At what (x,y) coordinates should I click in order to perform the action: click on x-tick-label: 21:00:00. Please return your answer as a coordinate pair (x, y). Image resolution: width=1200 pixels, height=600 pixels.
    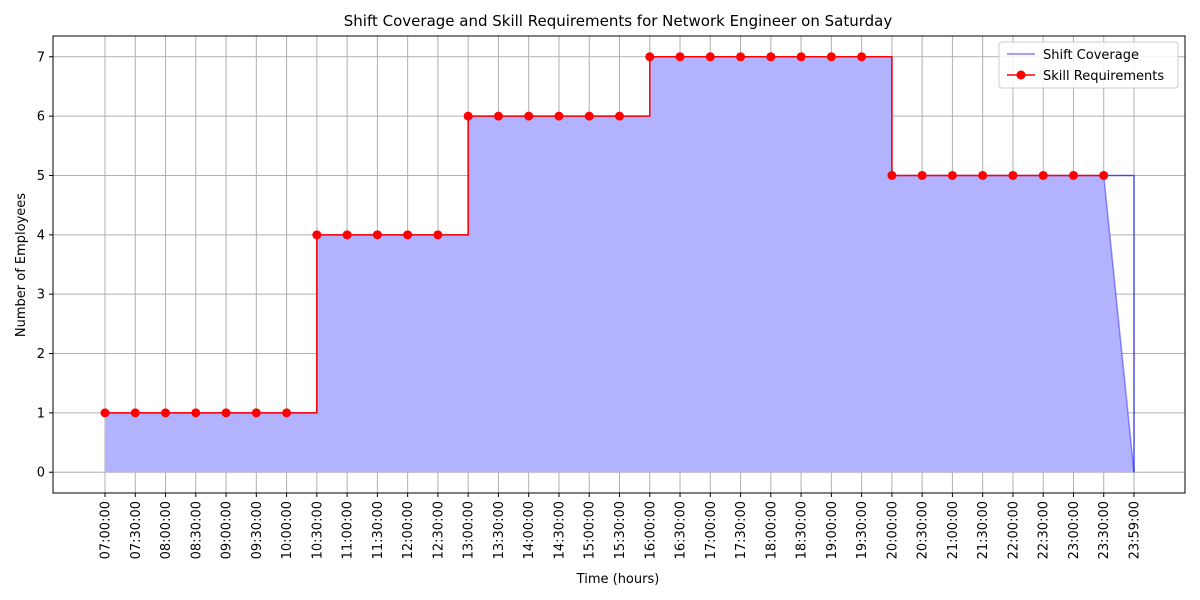
    Looking at the image, I should click on (953, 530).